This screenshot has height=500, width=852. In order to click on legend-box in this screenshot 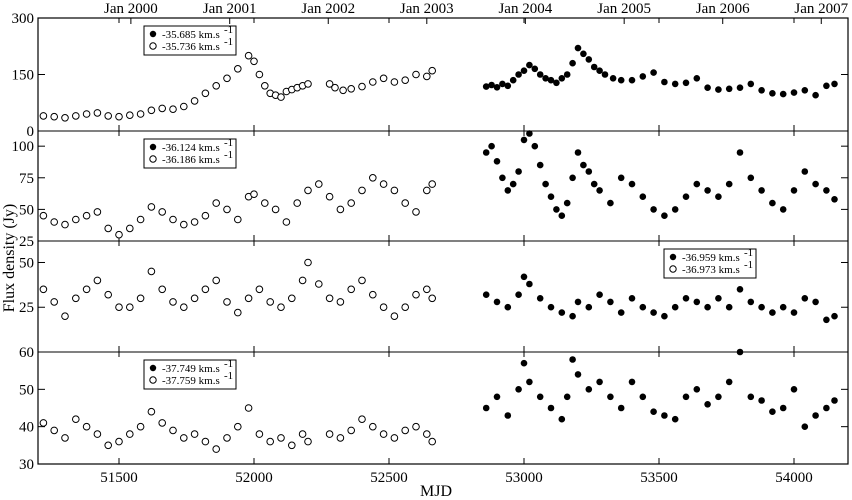, I will do `click(190, 153)`.